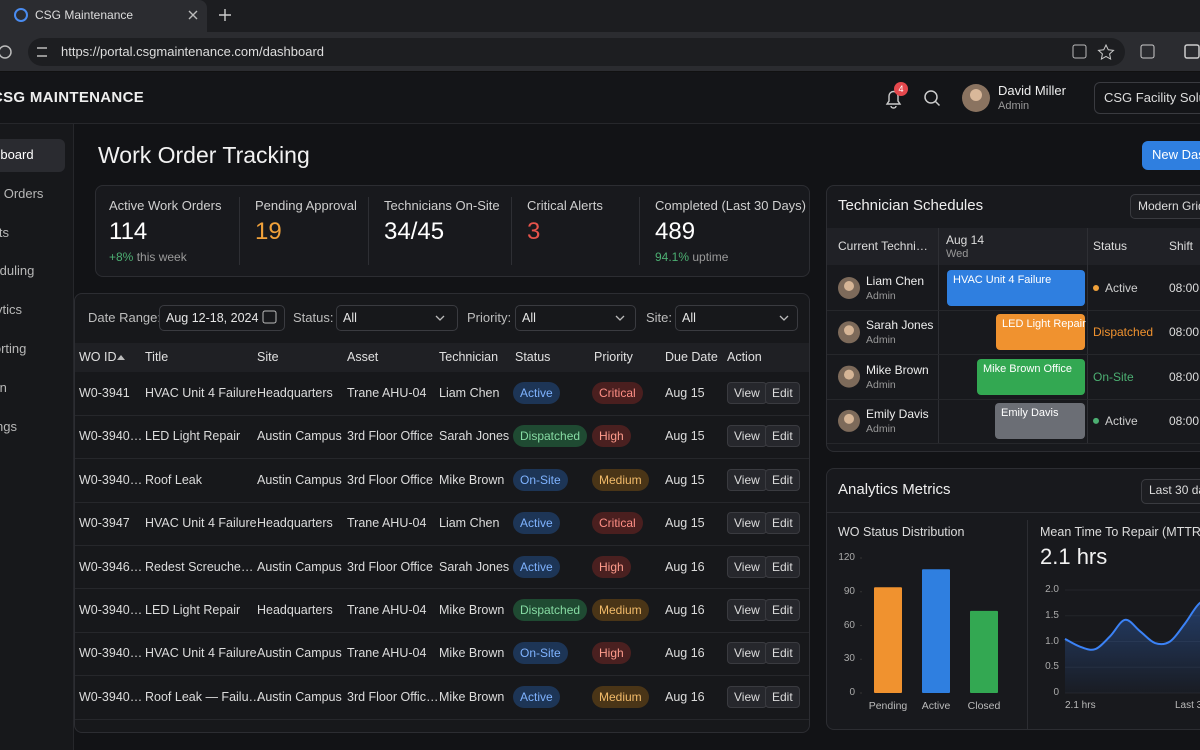 Image resolution: width=1200 pixels, height=750 pixels. What do you see at coordinates (390, 479) in the screenshot?
I see `table-cell: 3rd Floor Office` at bounding box center [390, 479].